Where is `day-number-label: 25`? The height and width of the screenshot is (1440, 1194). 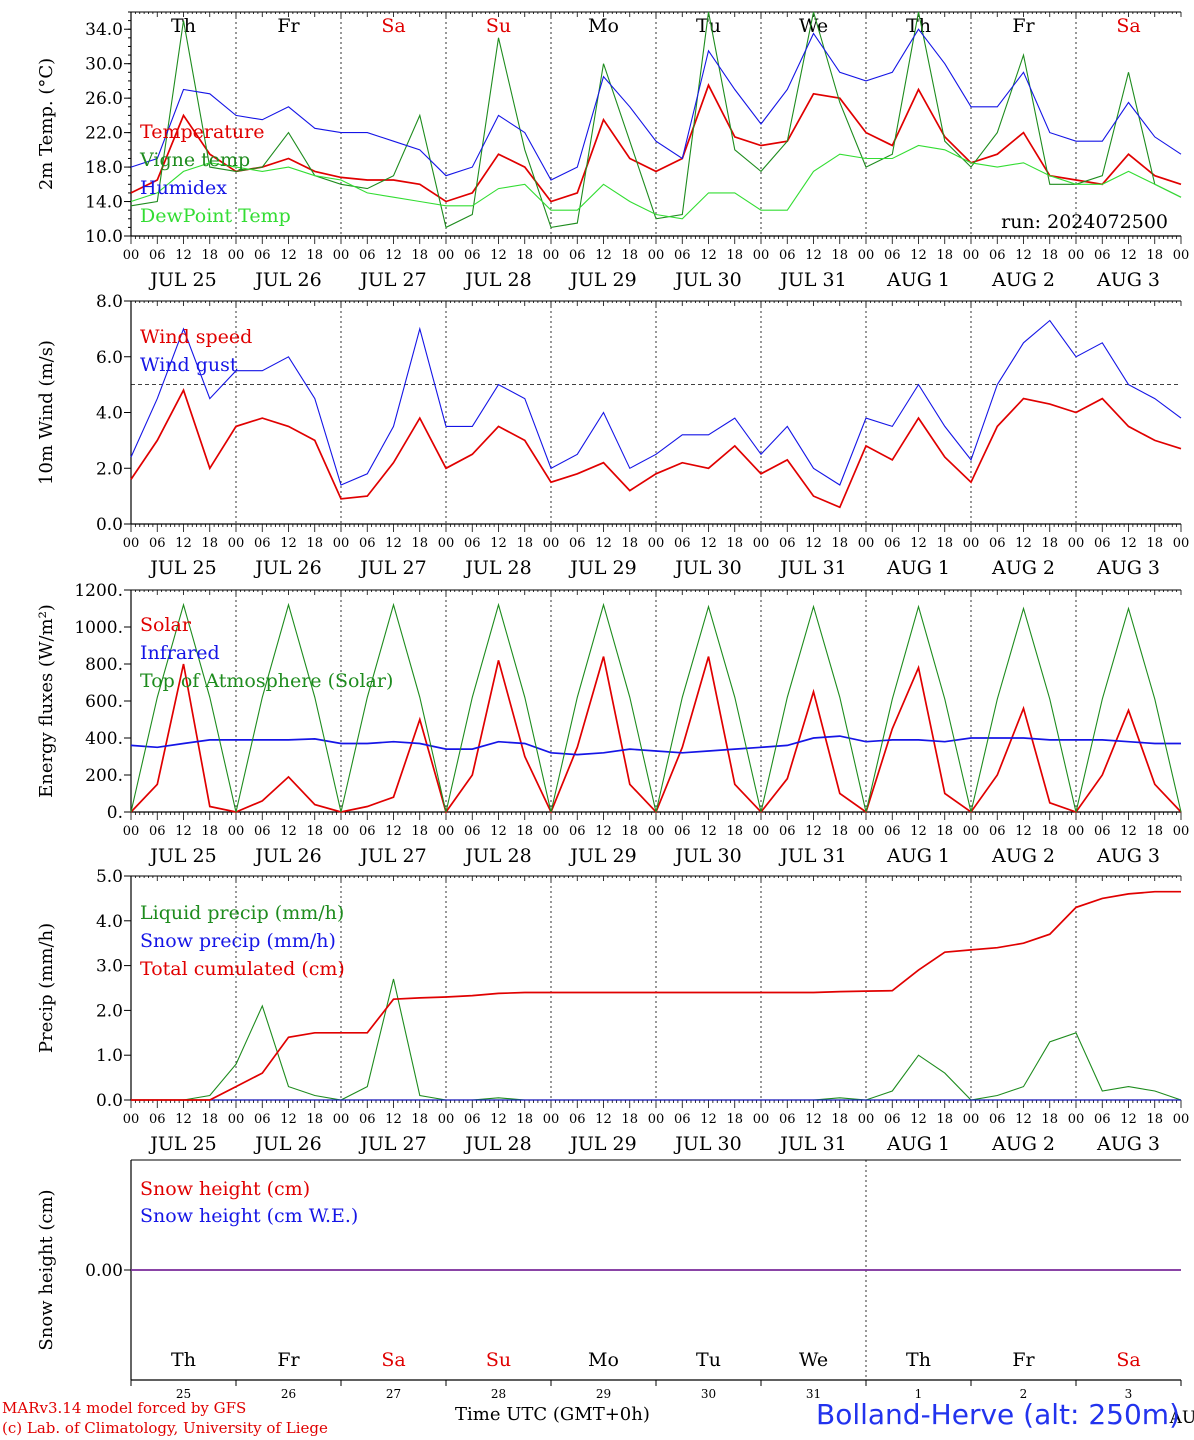
day-number-label: 25 is located at coordinates (183, 1394).